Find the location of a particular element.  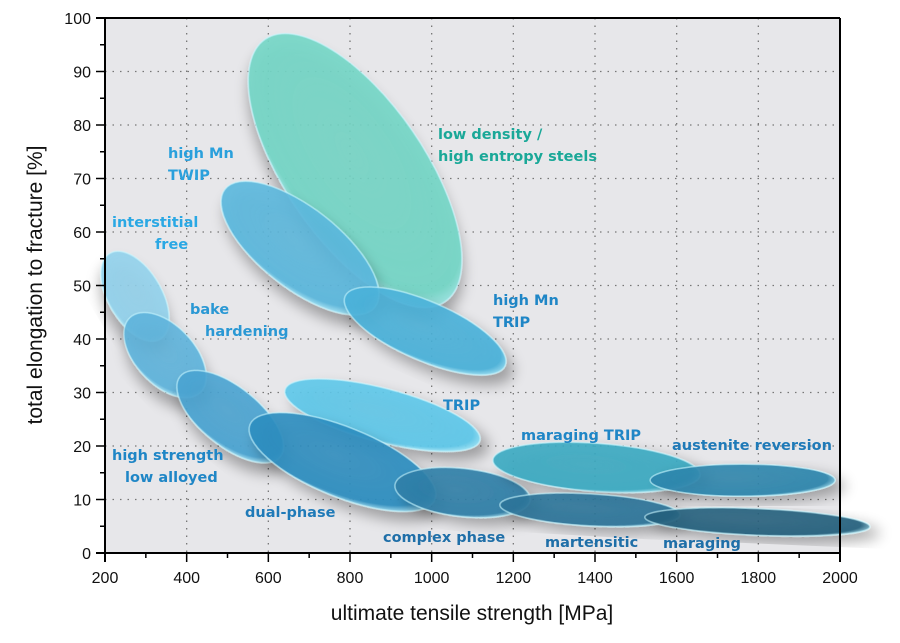

y-tick-label: 70 is located at coordinates (82, 180).